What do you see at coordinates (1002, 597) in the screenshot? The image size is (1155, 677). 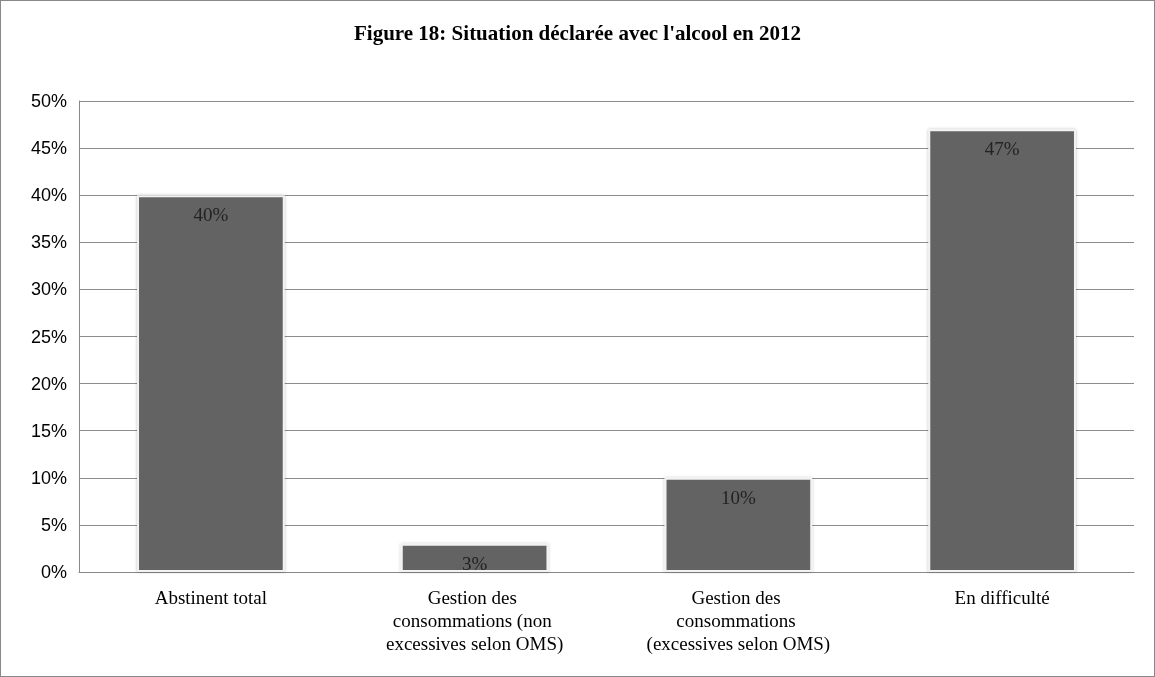 I see `x-tick-label: En difficulté` at bounding box center [1002, 597].